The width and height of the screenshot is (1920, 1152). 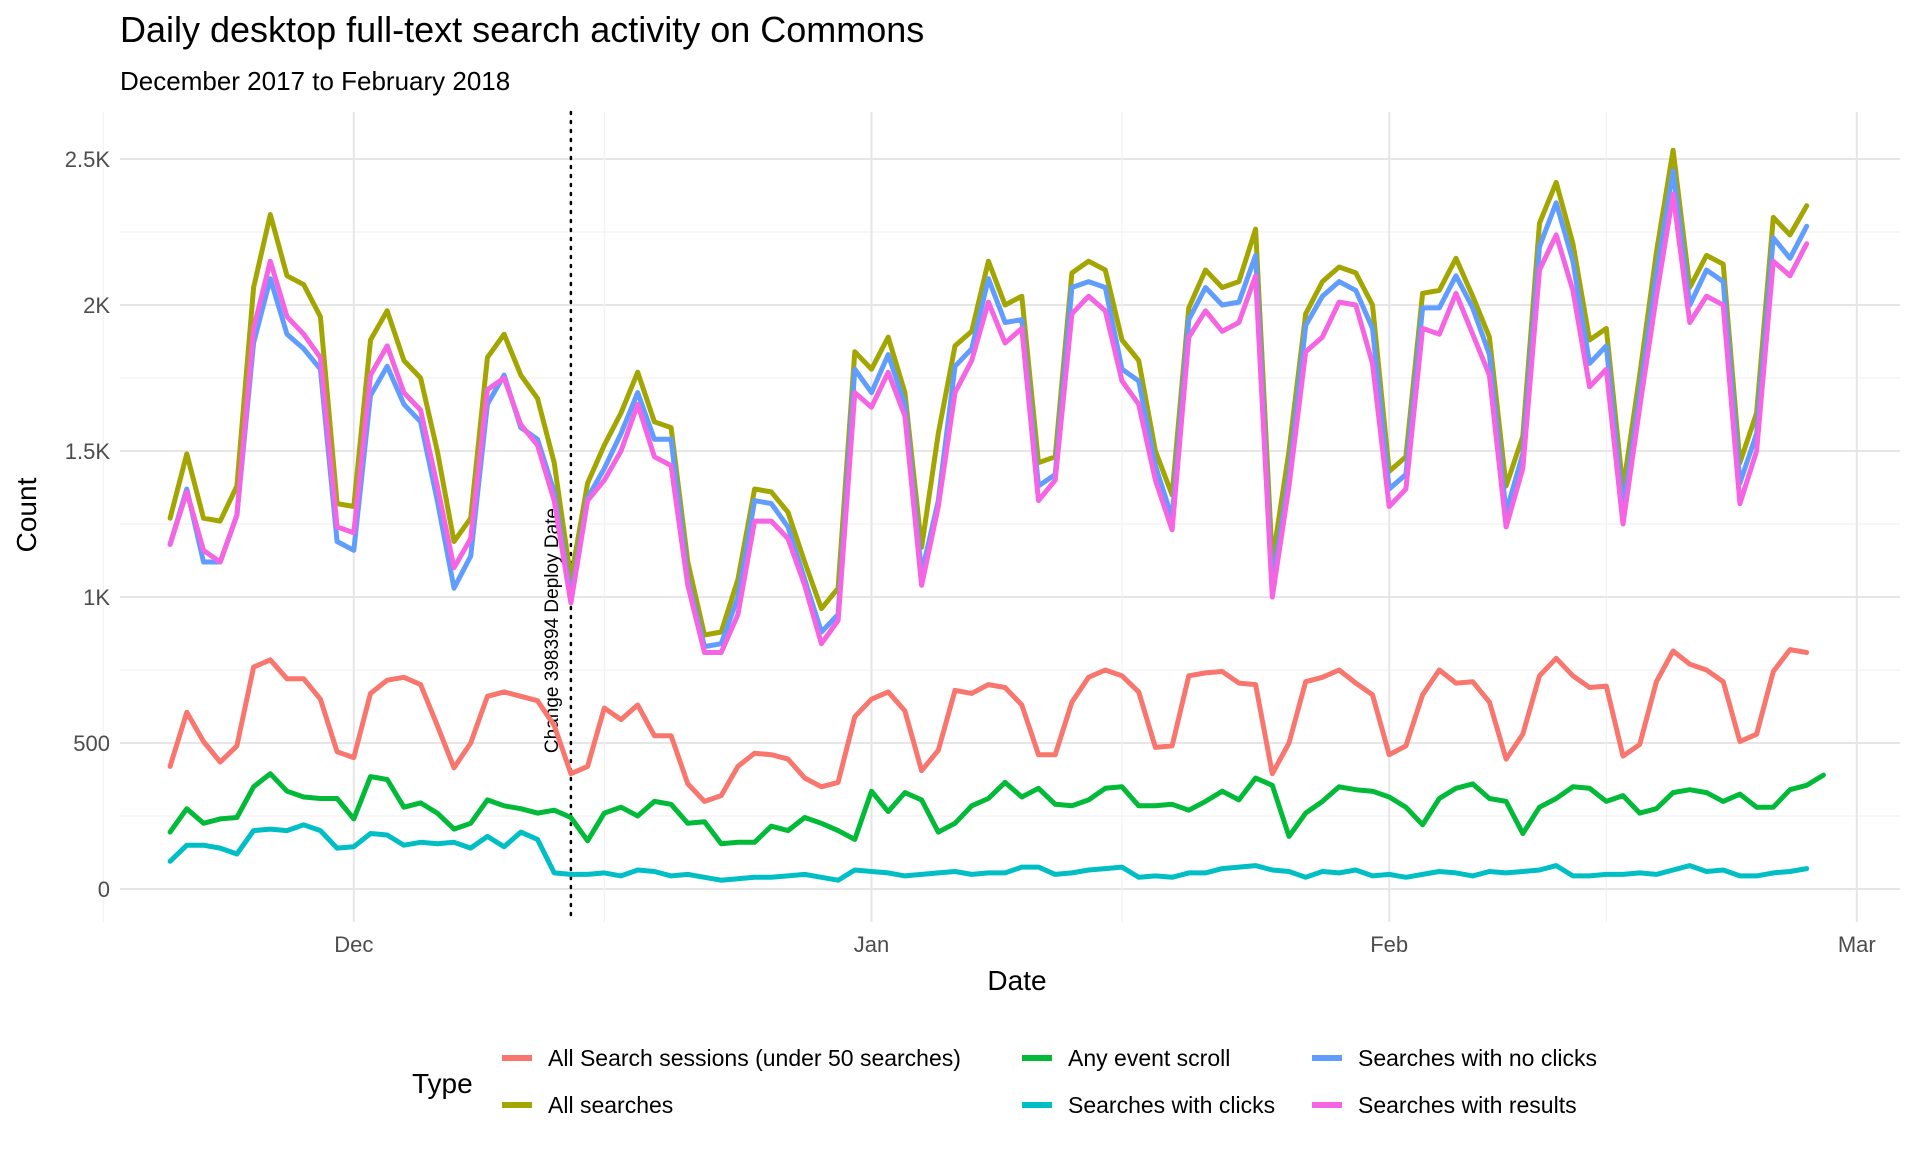 I want to click on legend-item: Searches with results, so click(x=1444, y=1105).